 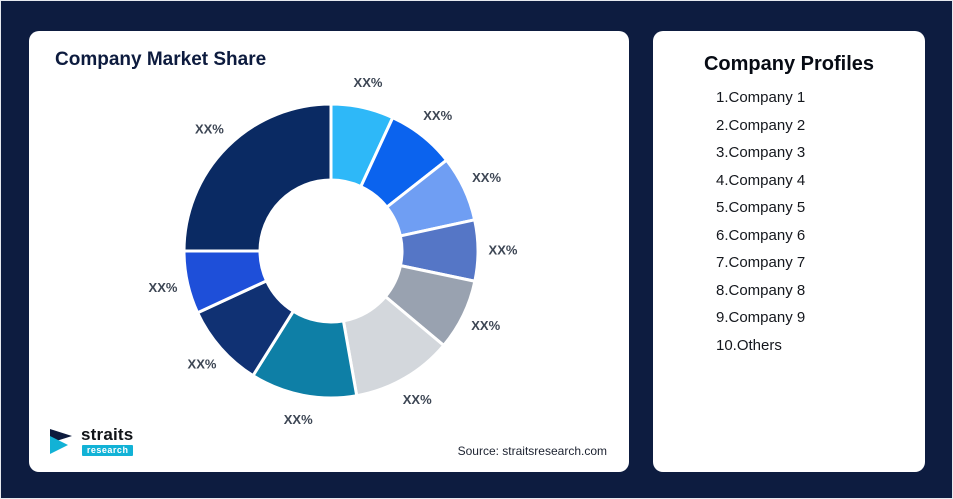 I want to click on segment-label-7: XX%, so click(x=298, y=419).